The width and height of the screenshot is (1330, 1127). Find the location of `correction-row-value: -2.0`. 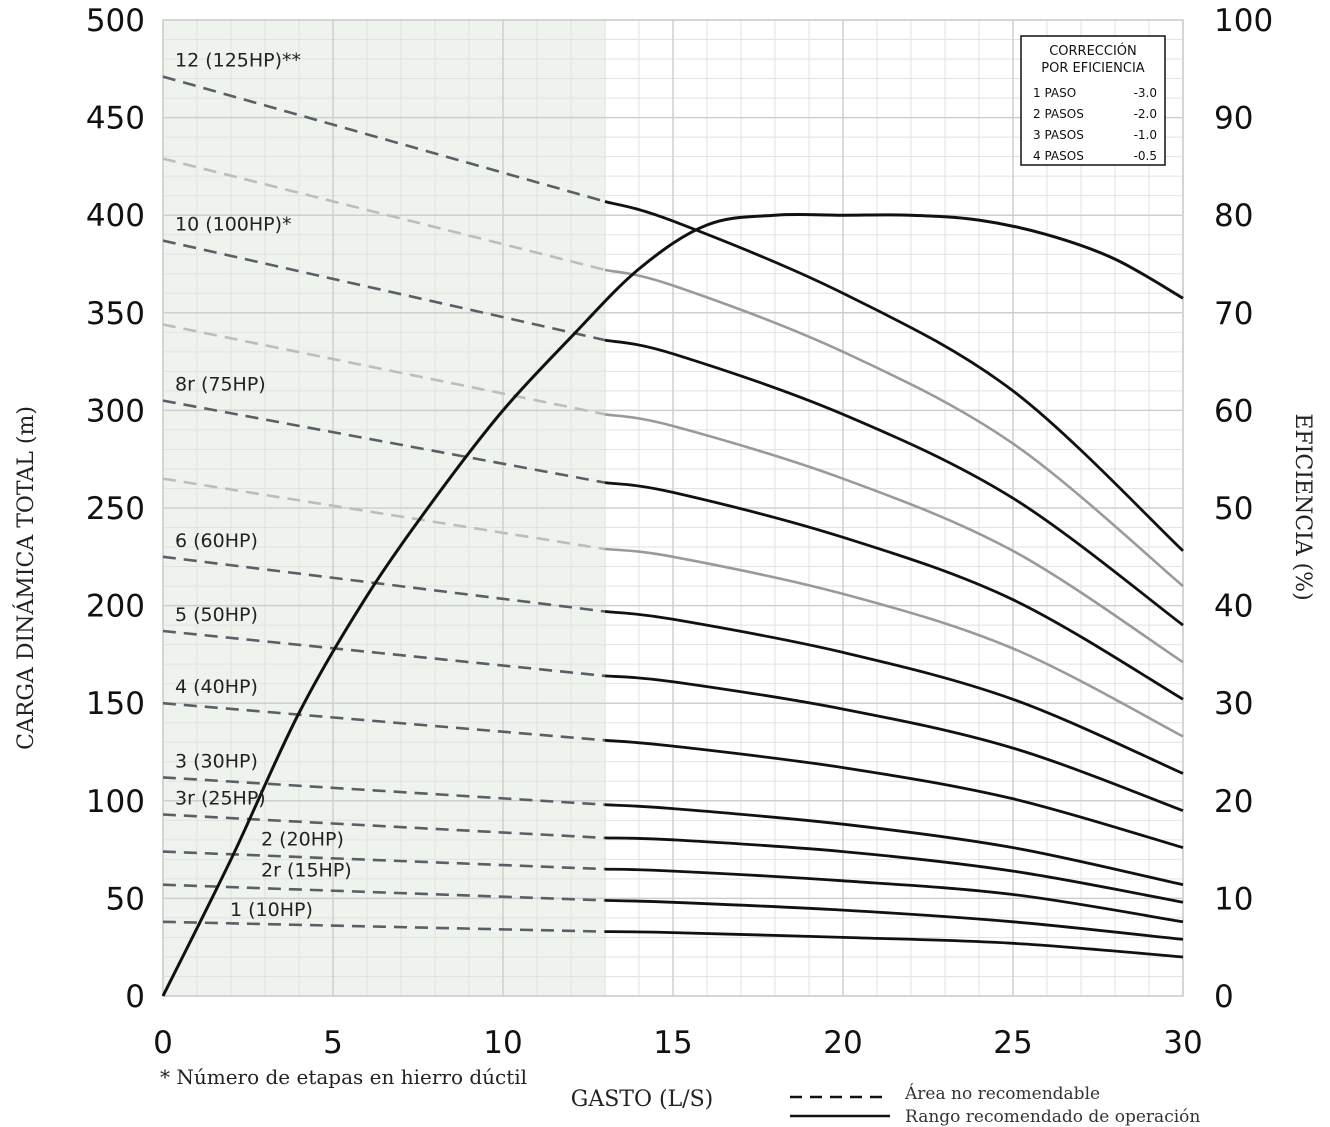

correction-row-value: -2.0 is located at coordinates (1145, 114).